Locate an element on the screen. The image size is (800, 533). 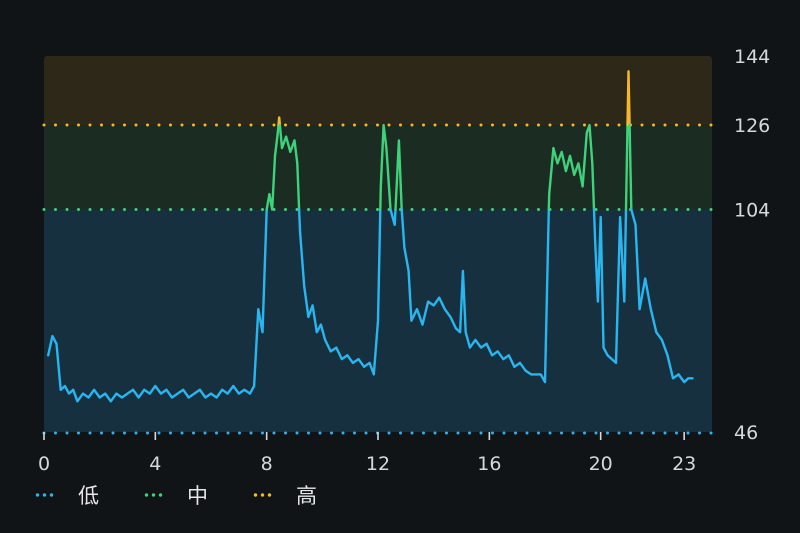
x-tick-label-0: 0 is located at coordinates (44, 464).